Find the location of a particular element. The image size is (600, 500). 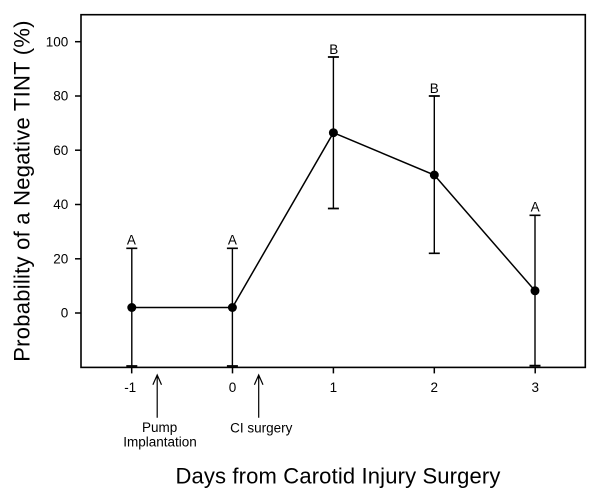

svg-text: -1 is located at coordinates (130, 387).